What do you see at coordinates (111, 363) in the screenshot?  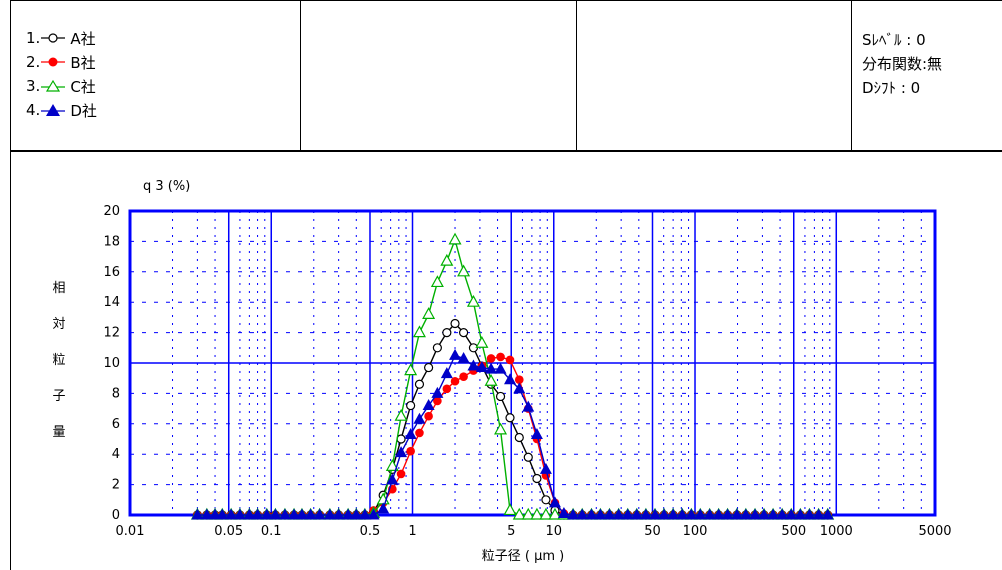 I see `y-tick-label: 10` at bounding box center [111, 363].